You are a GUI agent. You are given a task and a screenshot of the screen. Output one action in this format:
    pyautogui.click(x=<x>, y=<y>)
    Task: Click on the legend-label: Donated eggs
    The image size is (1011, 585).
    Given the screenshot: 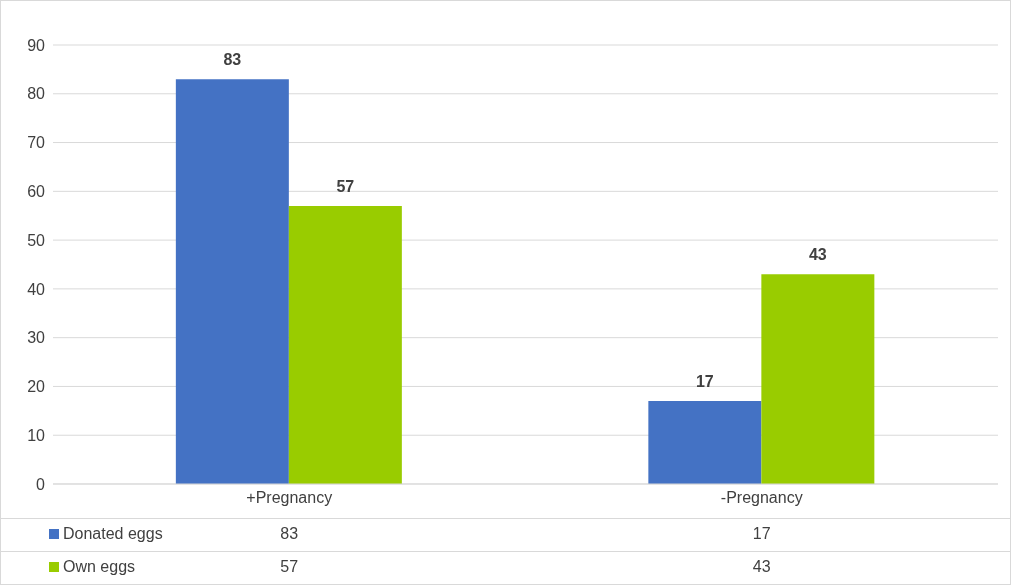 What is the action you would take?
    pyautogui.click(x=113, y=534)
    